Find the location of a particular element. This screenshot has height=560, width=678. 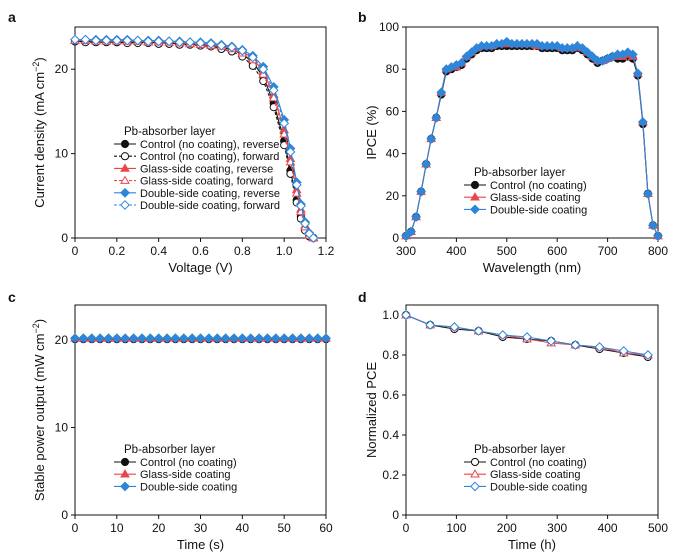

x-tick-label: 400 is located at coordinates (608, 528).